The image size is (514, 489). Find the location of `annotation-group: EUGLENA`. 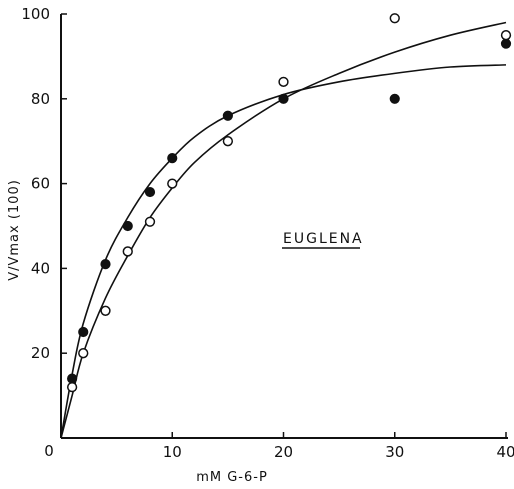

annotation-group: EUGLENA is located at coordinates (323, 240).